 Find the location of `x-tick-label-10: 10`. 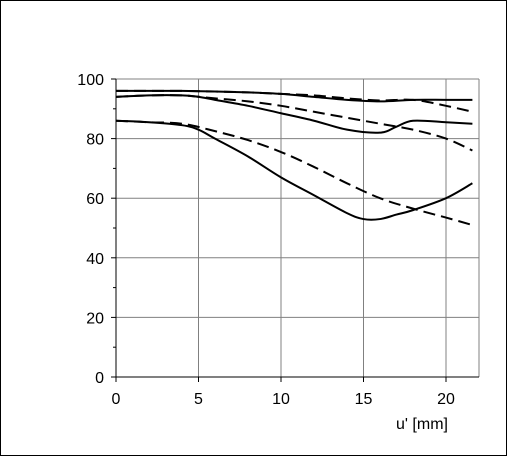

x-tick-label-10: 10 is located at coordinates (281, 399).